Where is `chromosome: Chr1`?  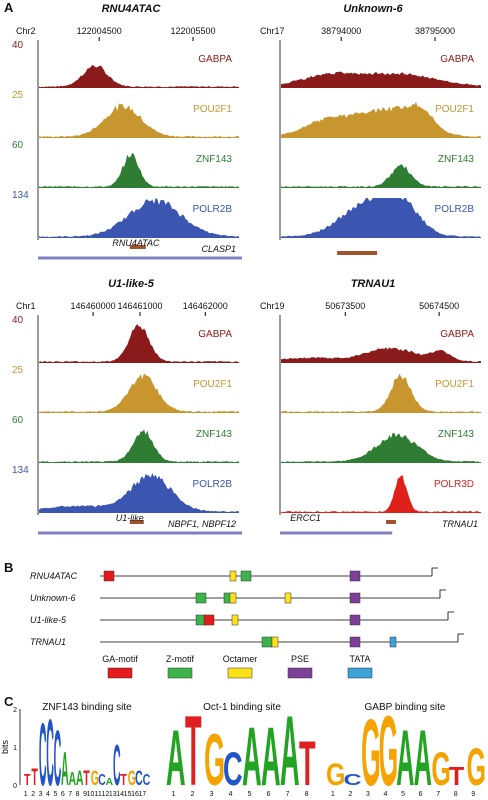
chromosome: Chr1 is located at coordinates (26, 306).